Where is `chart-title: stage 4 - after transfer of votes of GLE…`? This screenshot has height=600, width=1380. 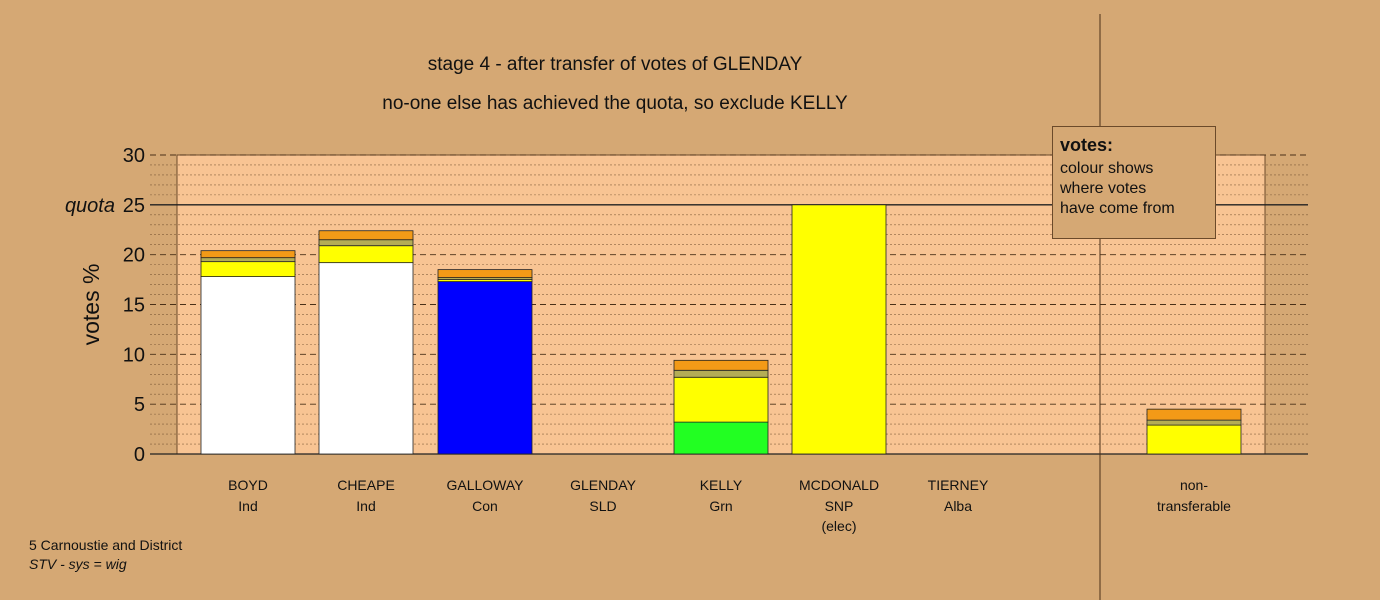
chart-title: stage 4 - after transfer of votes of GLE… is located at coordinates (615, 64).